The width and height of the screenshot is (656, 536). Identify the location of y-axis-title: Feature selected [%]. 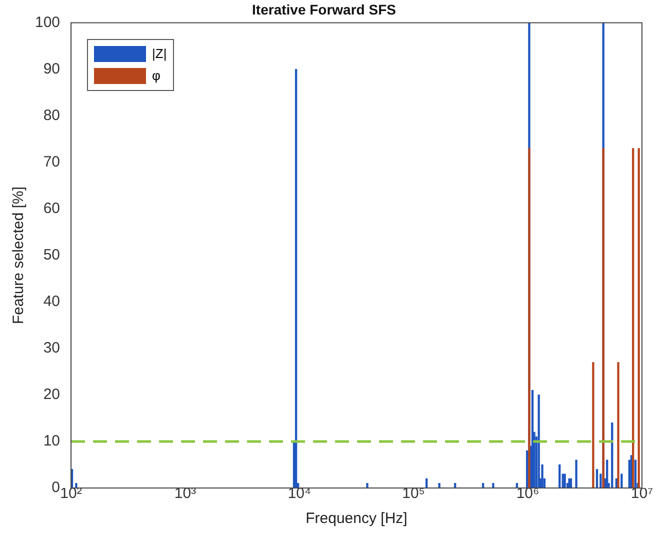
(19, 255).